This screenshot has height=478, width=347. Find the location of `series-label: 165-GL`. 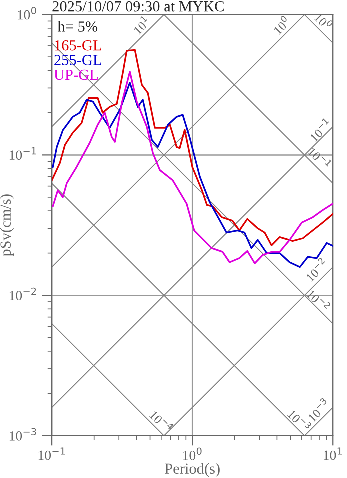

series-label: 165-GL is located at coordinates (78, 45).